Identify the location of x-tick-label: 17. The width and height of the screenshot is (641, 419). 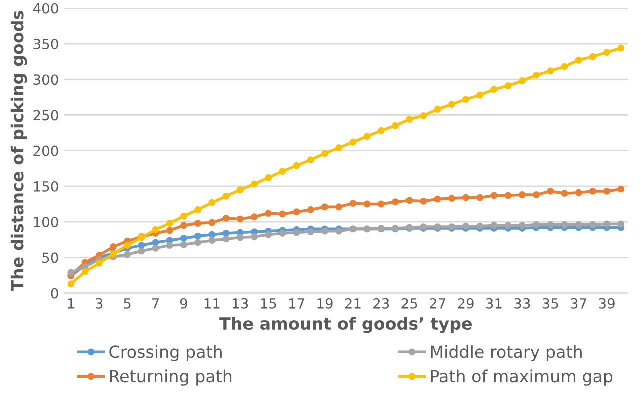
(296, 303).